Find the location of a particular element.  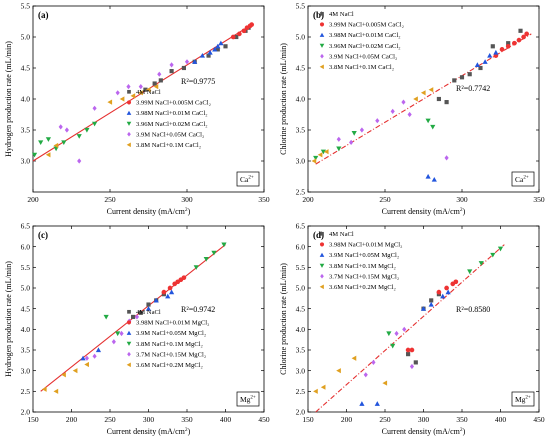

x-tick-label: 450 is located at coordinates (264, 419).